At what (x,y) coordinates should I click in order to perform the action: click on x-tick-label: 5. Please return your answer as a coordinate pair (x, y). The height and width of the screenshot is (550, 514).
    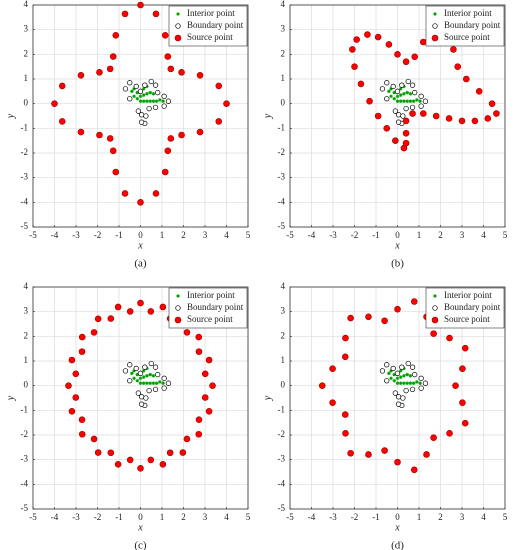
    Looking at the image, I should click on (248, 517).